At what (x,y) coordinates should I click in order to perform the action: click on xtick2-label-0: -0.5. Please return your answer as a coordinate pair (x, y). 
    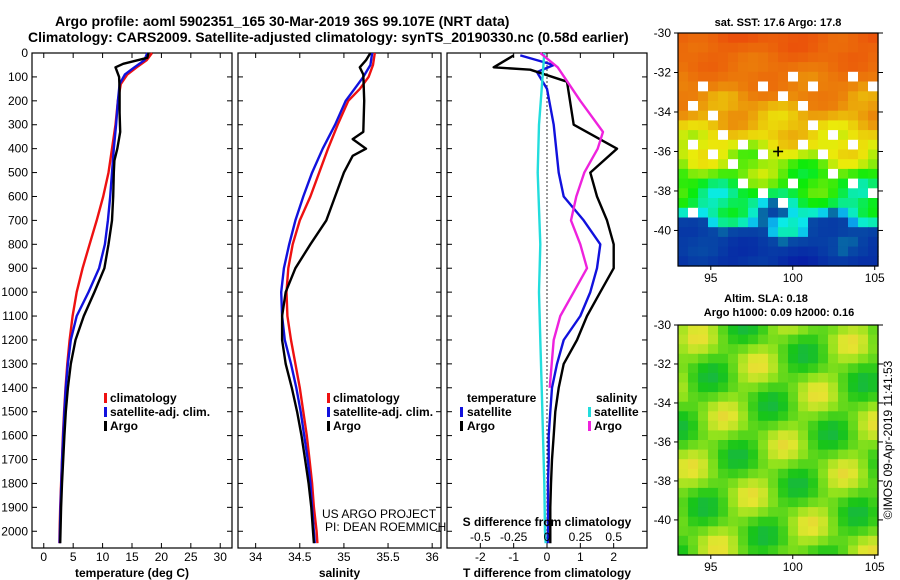
    Looking at the image, I should click on (480, 537).